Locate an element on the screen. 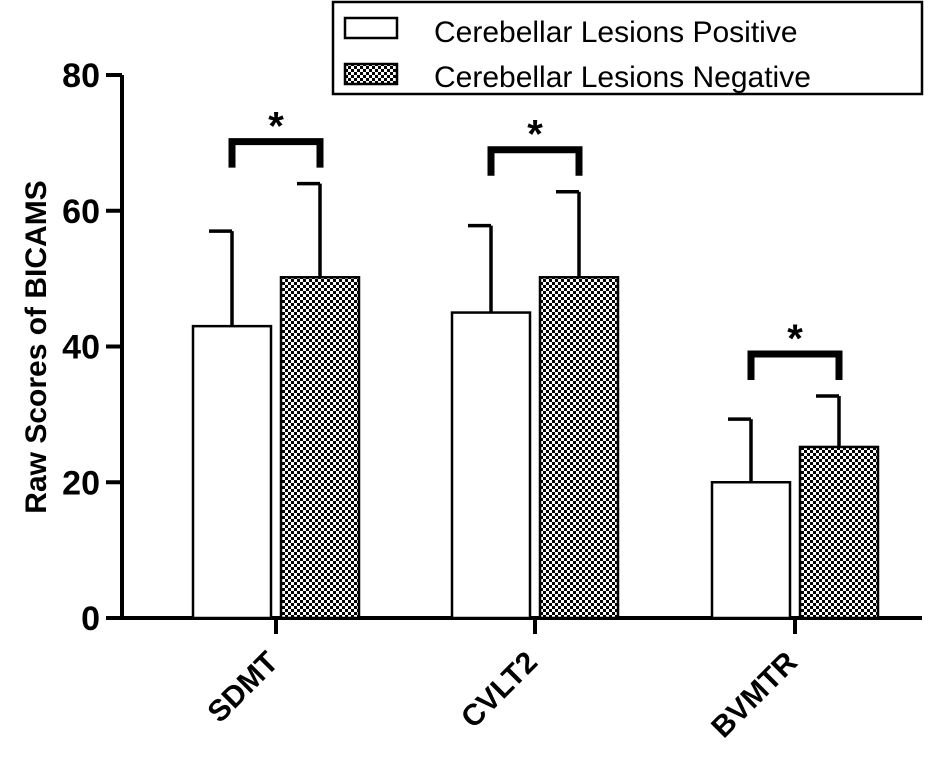 The width and height of the screenshot is (933, 765). y-tick-label: 0 is located at coordinates (90, 619).